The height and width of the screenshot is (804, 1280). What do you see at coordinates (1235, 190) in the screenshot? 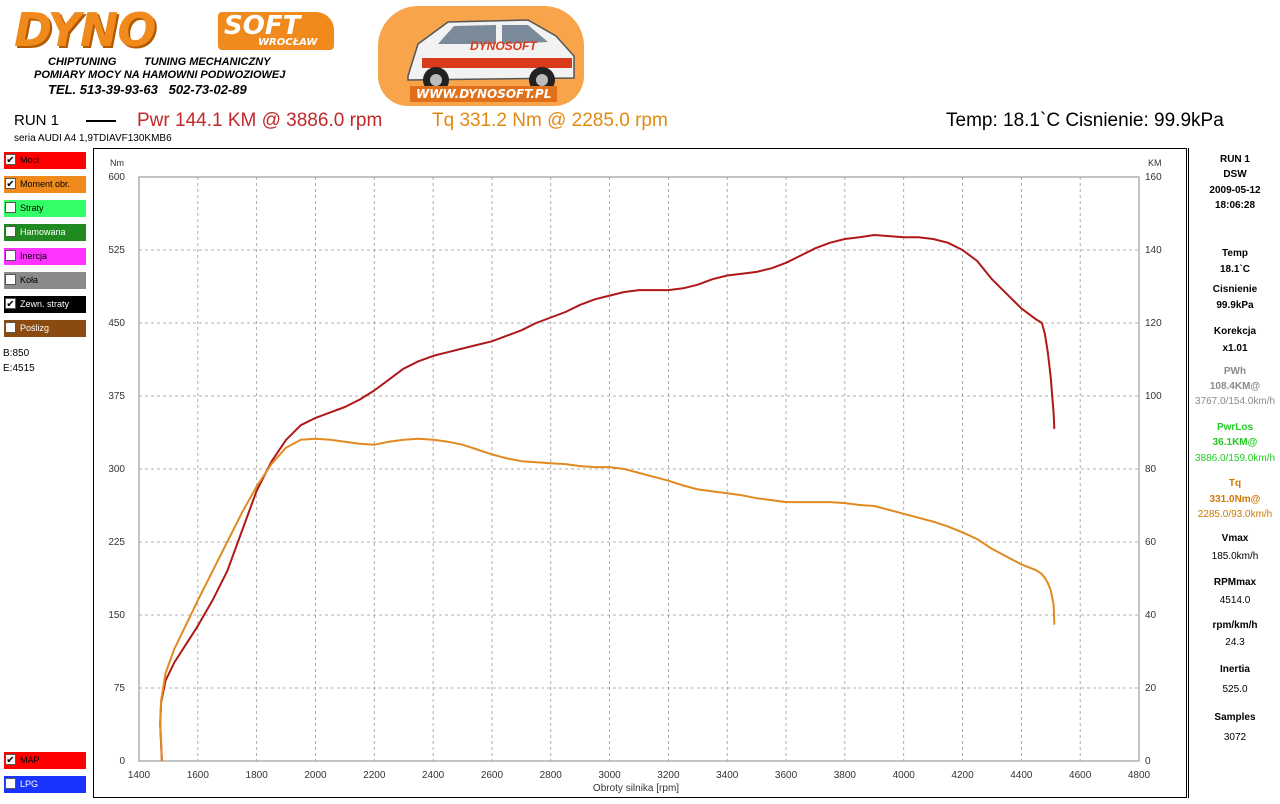
I see `info-date: 2009-05-12` at bounding box center [1235, 190].